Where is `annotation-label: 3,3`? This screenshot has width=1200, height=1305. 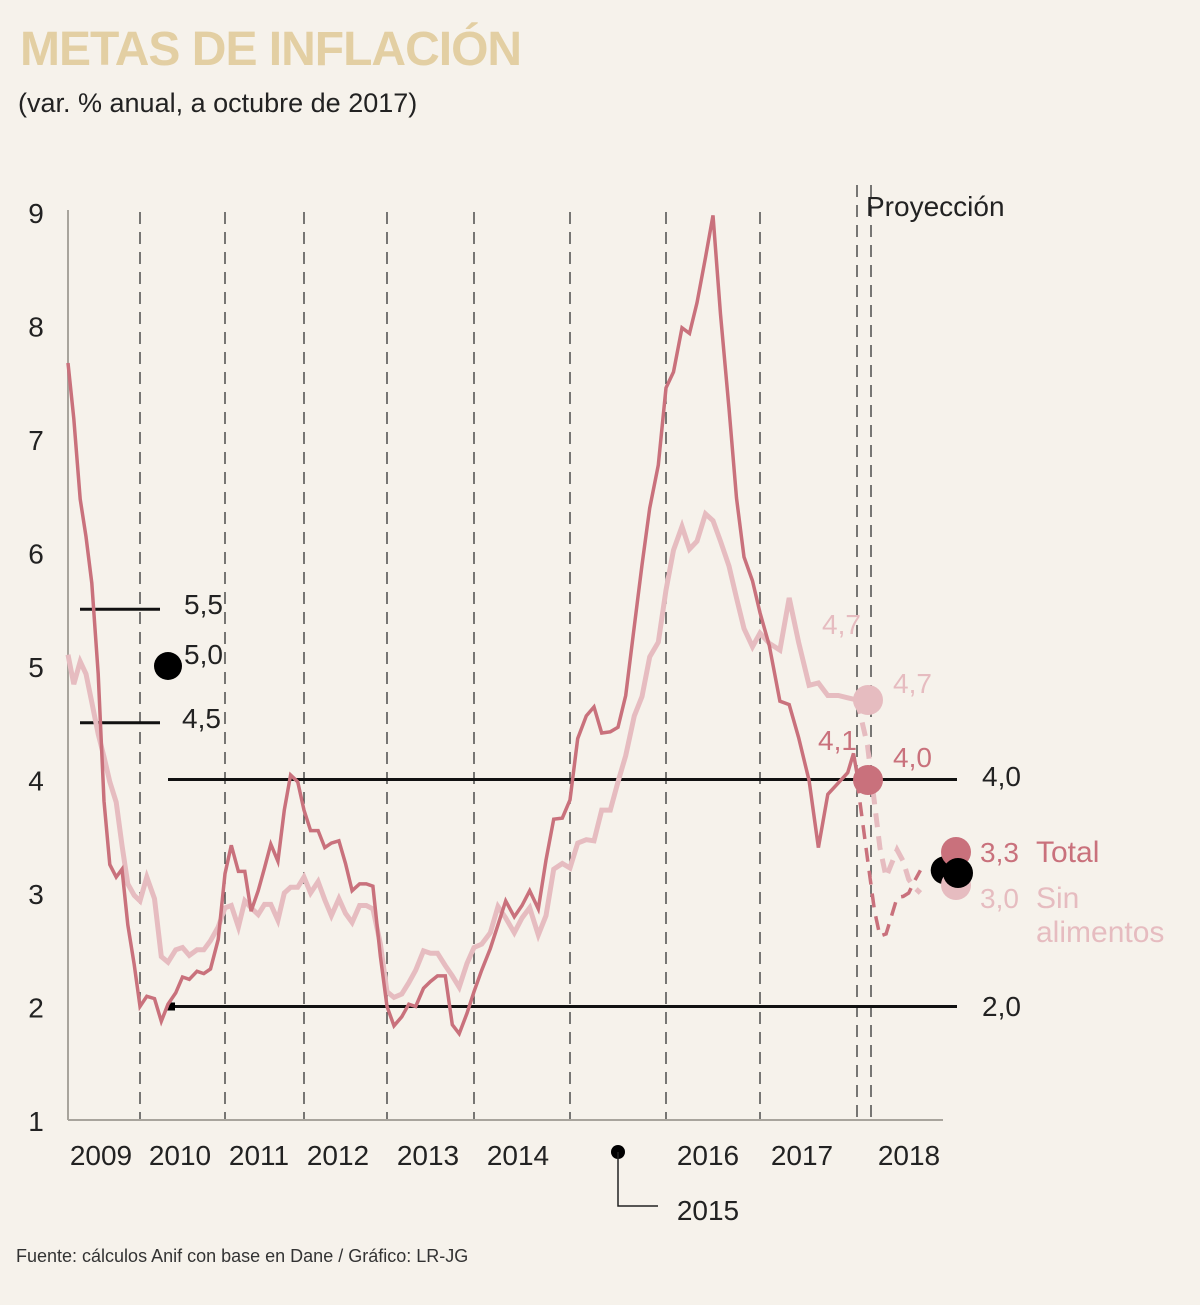 annotation-label: 3,3 is located at coordinates (999, 852).